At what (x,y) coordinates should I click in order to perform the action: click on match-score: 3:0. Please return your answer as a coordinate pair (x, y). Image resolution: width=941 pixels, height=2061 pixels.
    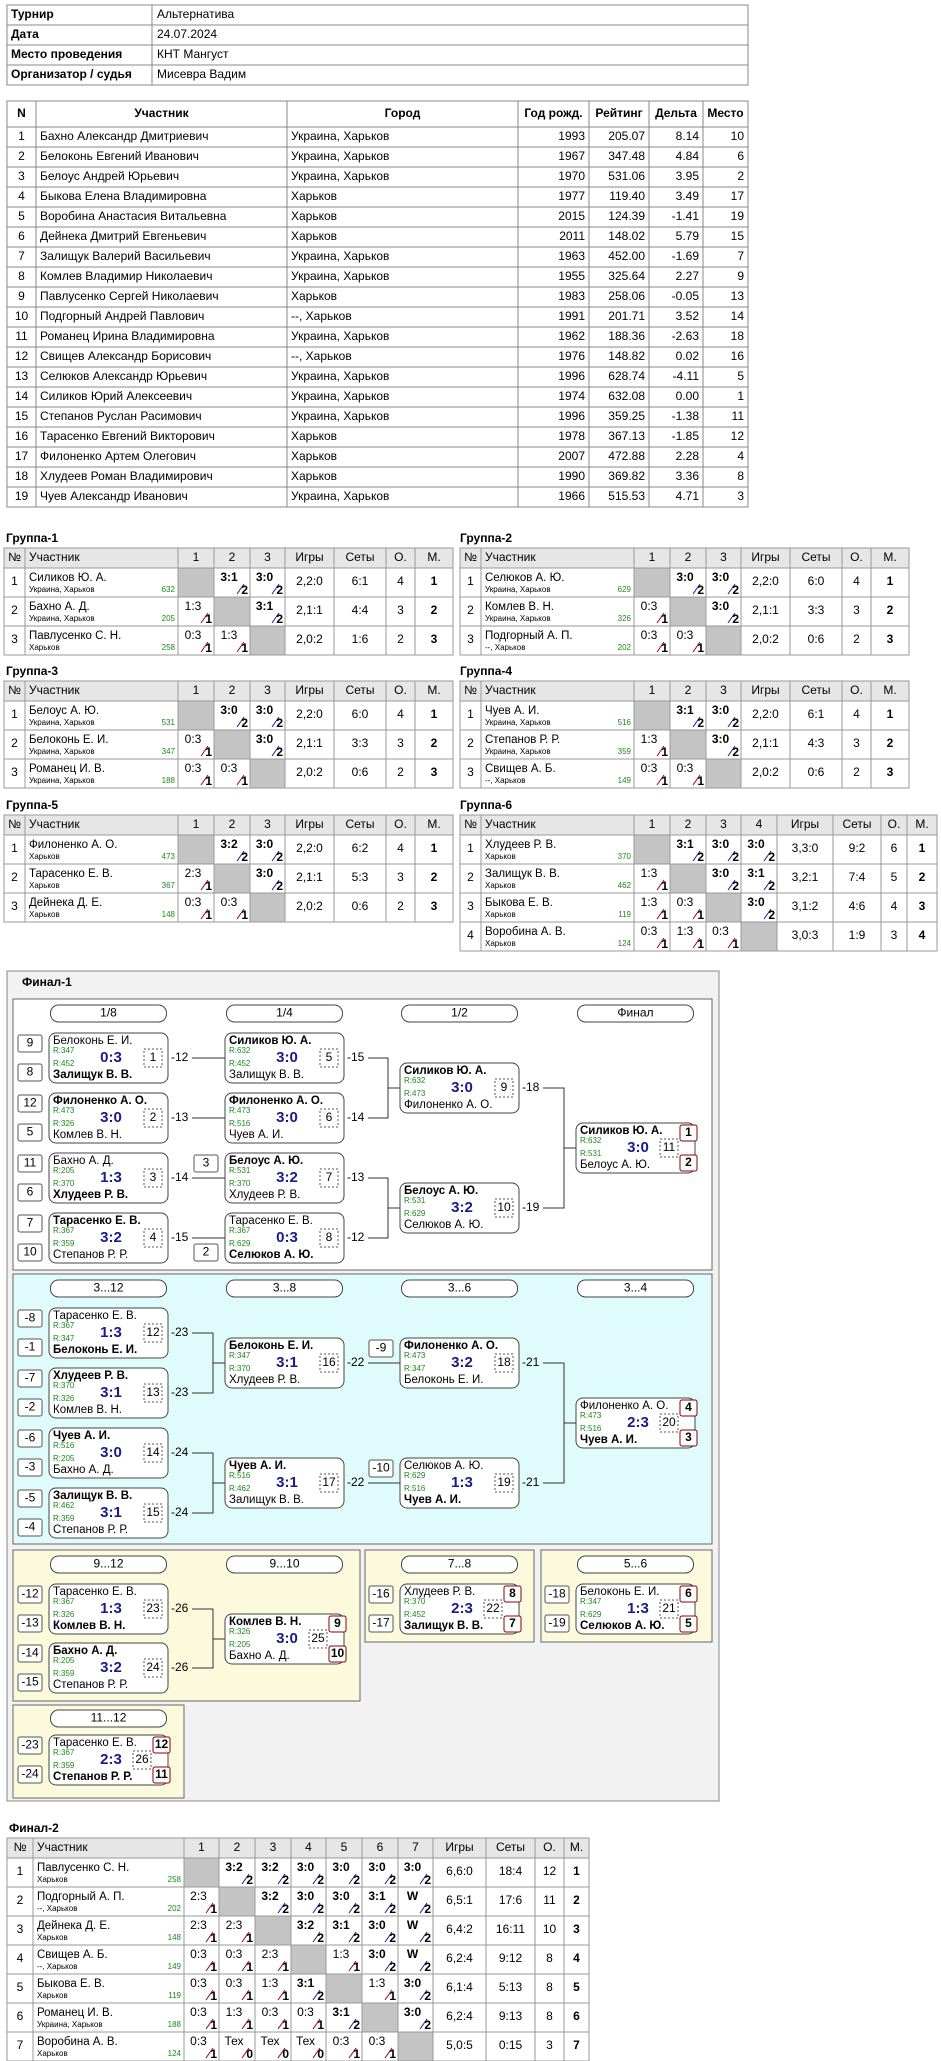
    Looking at the image, I should click on (287, 1117).